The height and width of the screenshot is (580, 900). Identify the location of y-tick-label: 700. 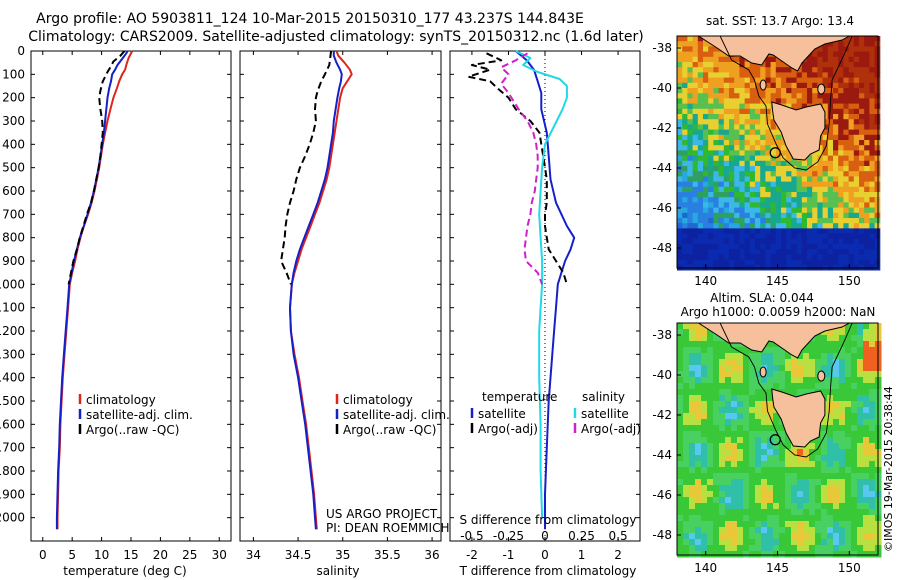
(13, 214).